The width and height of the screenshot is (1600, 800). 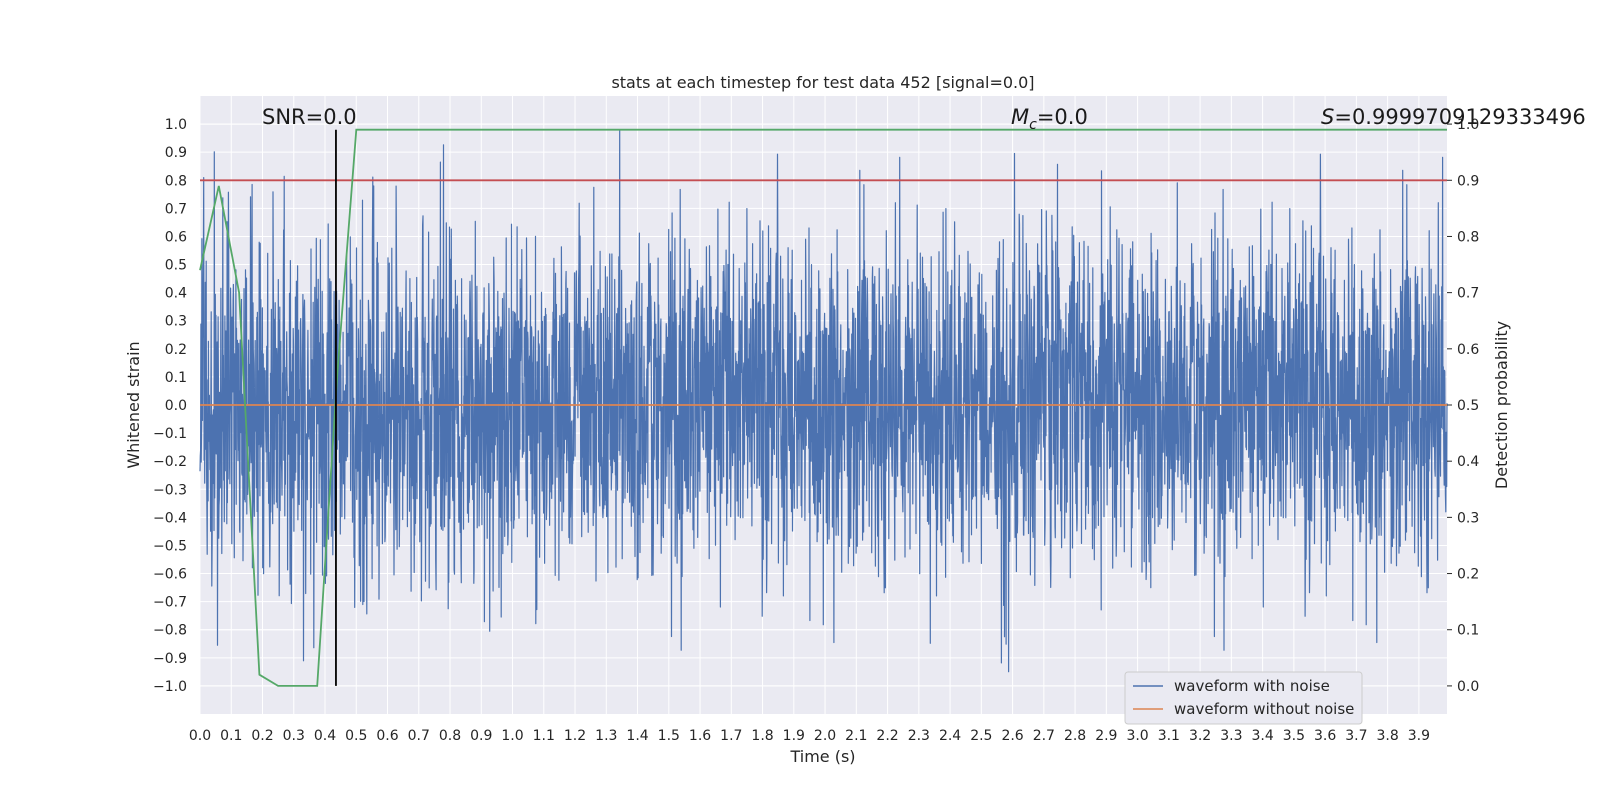 What do you see at coordinates (1356, 736) in the screenshot?
I see `x-tick-label: 3.7` at bounding box center [1356, 736].